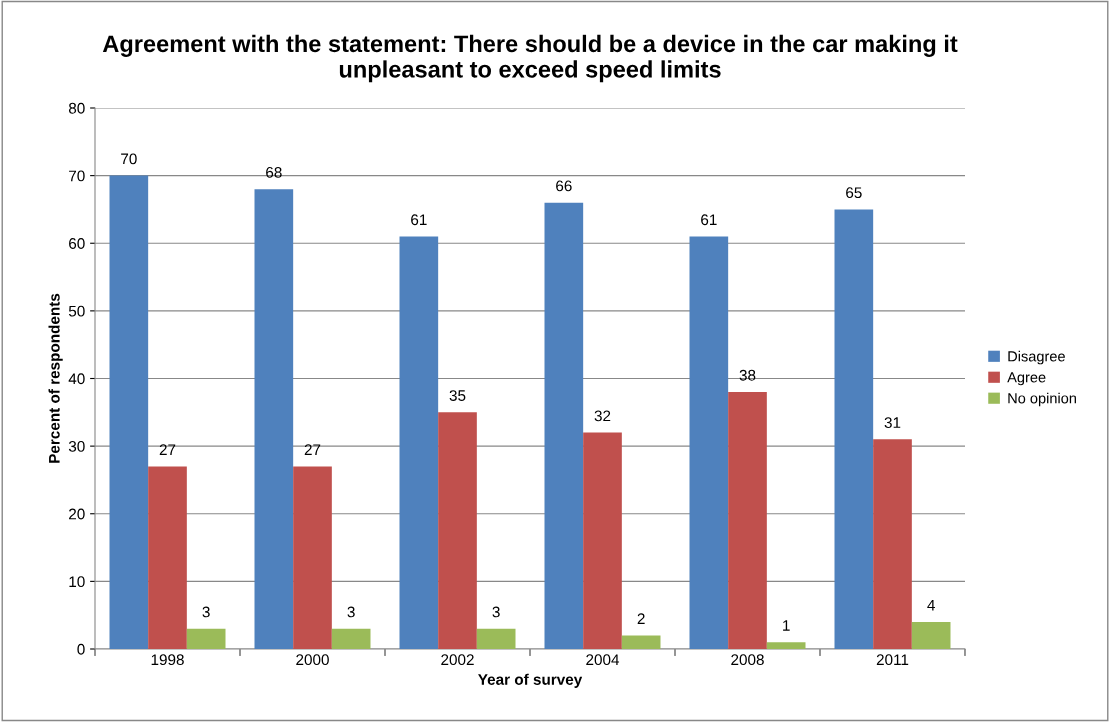 The height and width of the screenshot is (722, 1110). I want to click on data-label: 31, so click(892, 423).